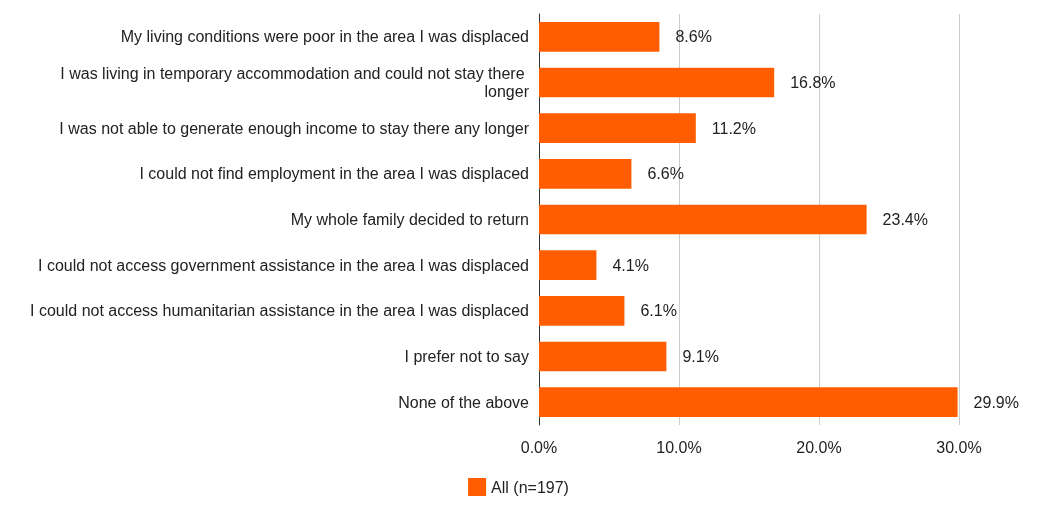 Image resolution: width=1037 pixels, height=513 pixels. What do you see at coordinates (733, 128) in the screenshot?
I see `data-label: 11.2%` at bounding box center [733, 128].